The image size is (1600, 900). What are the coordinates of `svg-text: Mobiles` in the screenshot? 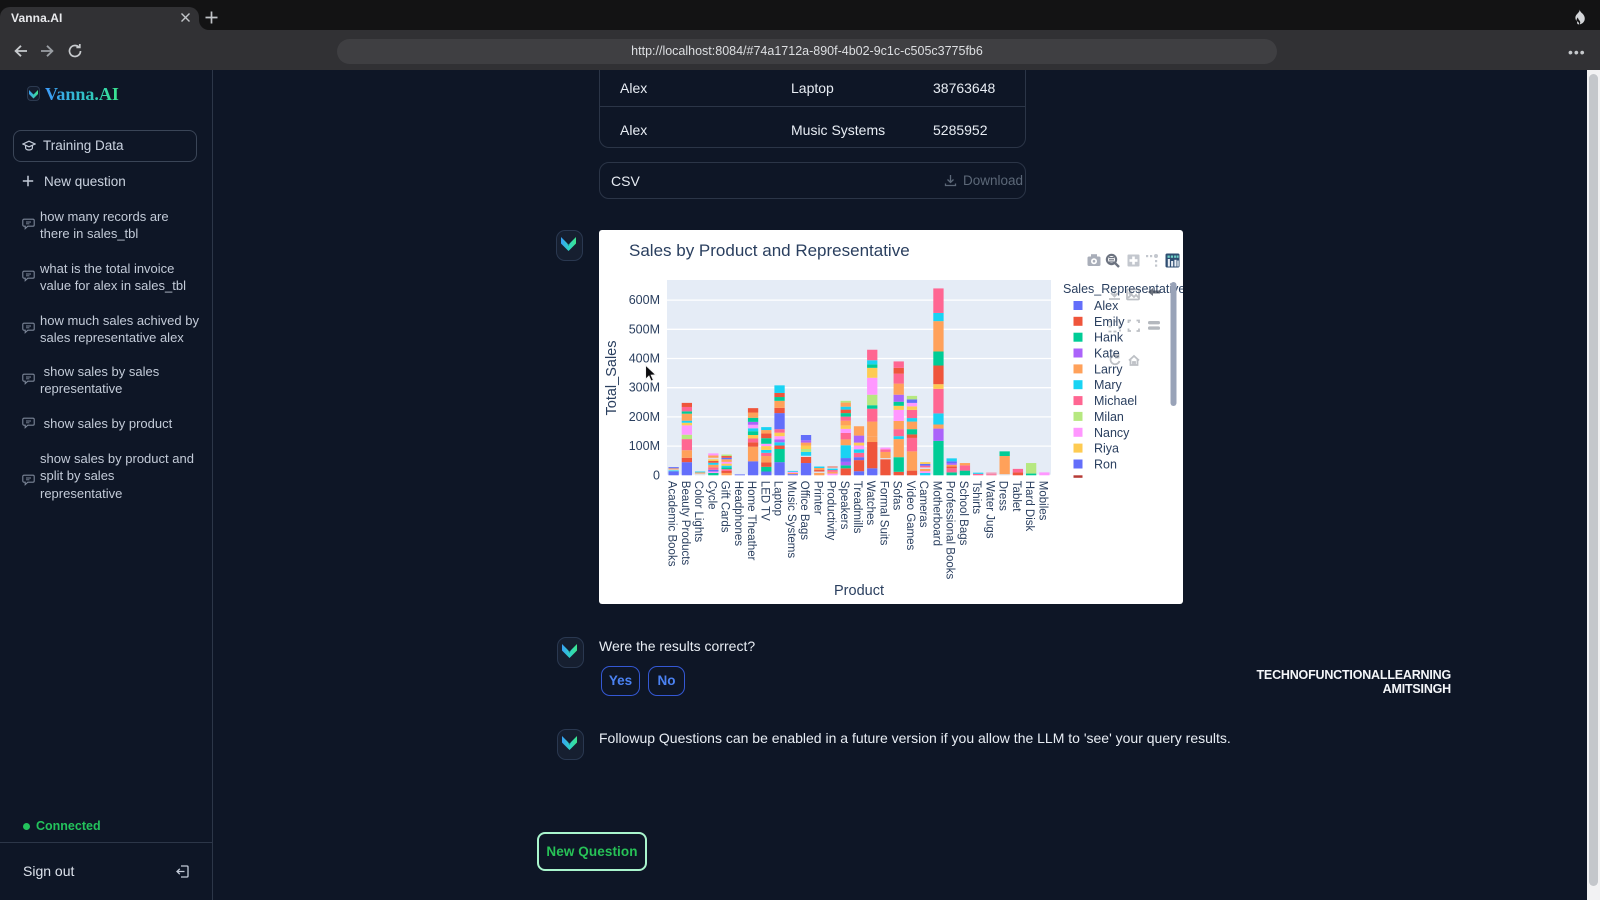 It's located at (1042, 501).